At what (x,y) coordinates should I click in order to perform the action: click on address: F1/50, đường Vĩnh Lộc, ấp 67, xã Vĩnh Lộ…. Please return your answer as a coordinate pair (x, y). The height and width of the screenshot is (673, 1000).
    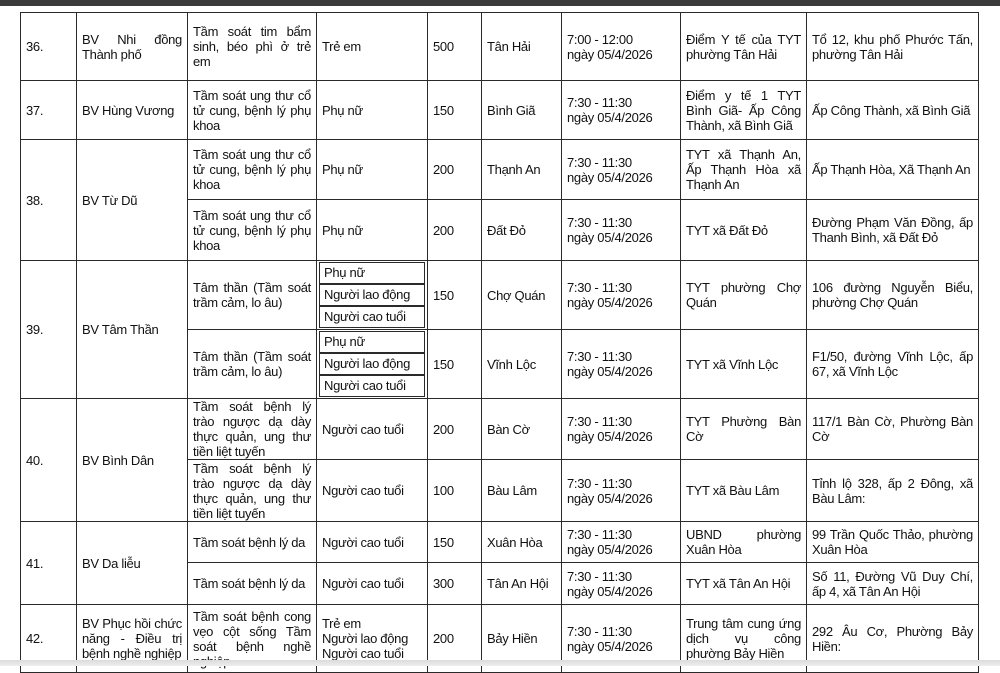
    Looking at the image, I should click on (892, 364).